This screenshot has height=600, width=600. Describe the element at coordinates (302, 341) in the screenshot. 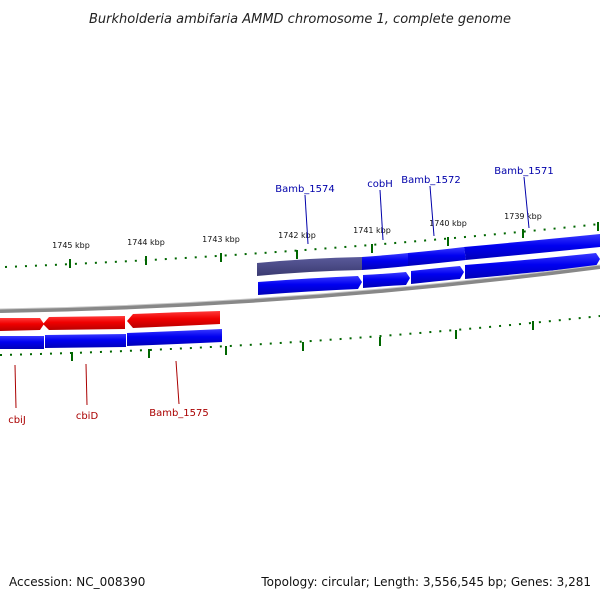

I see `lower-major-ticks` at that location.